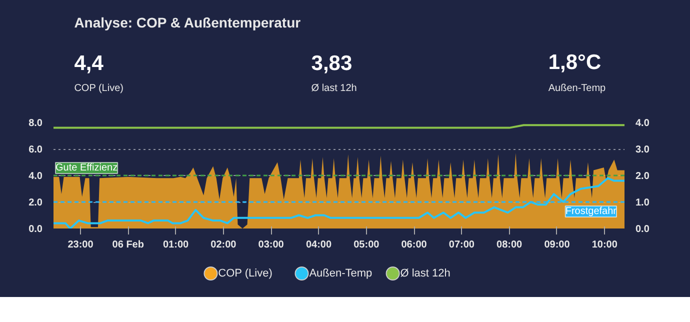 The height and width of the screenshot is (322, 690). What do you see at coordinates (575, 62) in the screenshot?
I see `text: 1,8°C` at bounding box center [575, 62].